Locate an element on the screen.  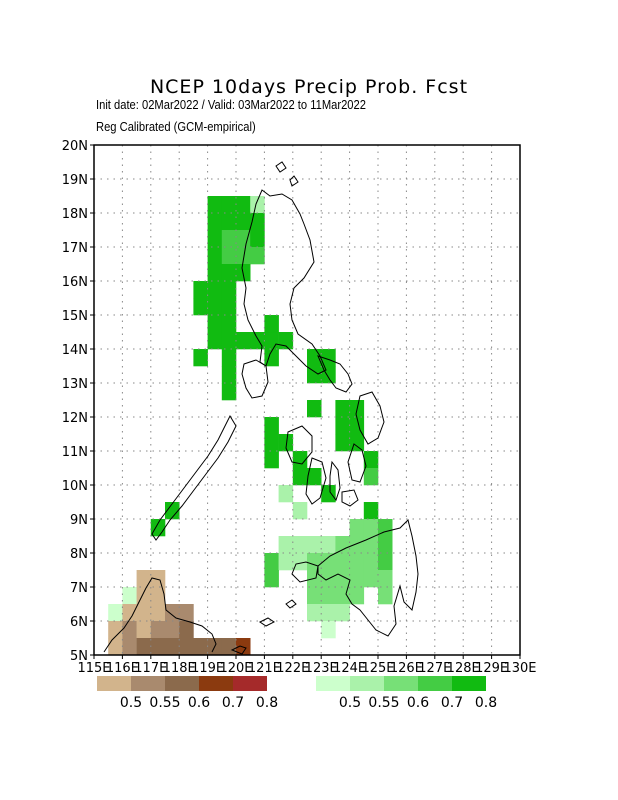
longitude-label: 123E is located at coordinates (321, 668).